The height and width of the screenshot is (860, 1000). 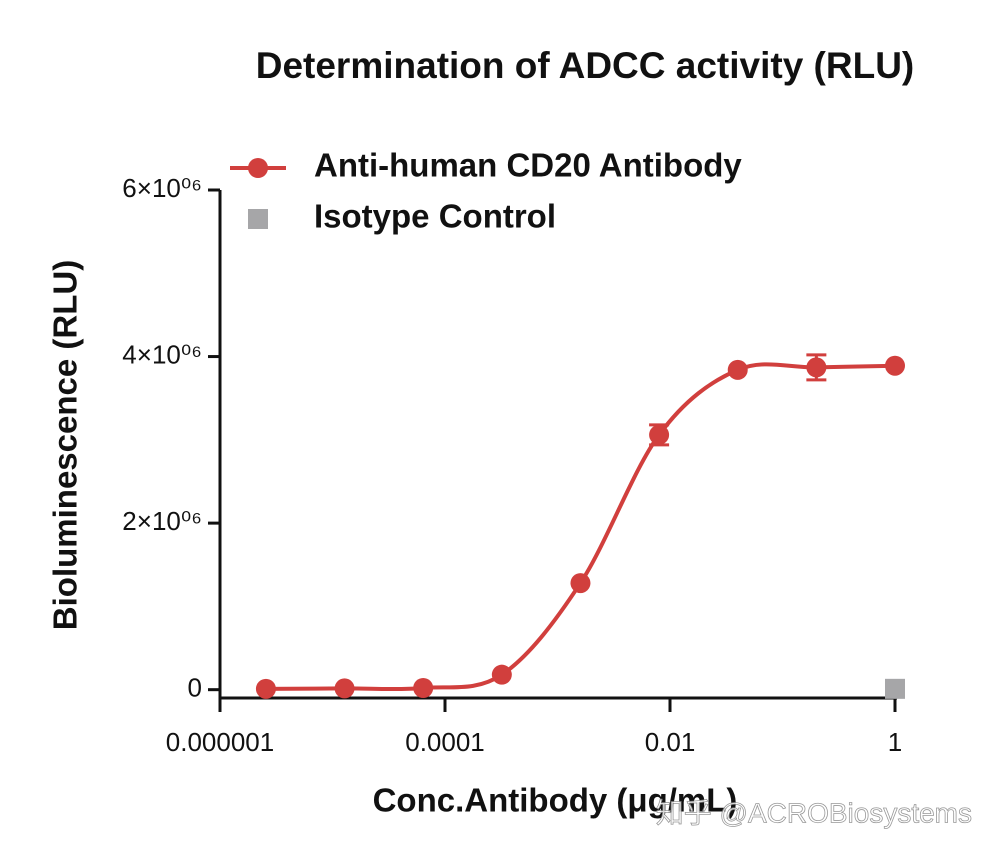 What do you see at coordinates (162, 354) in the screenshot?
I see `y-tick-label: 4×10⁰⁶` at bounding box center [162, 354].